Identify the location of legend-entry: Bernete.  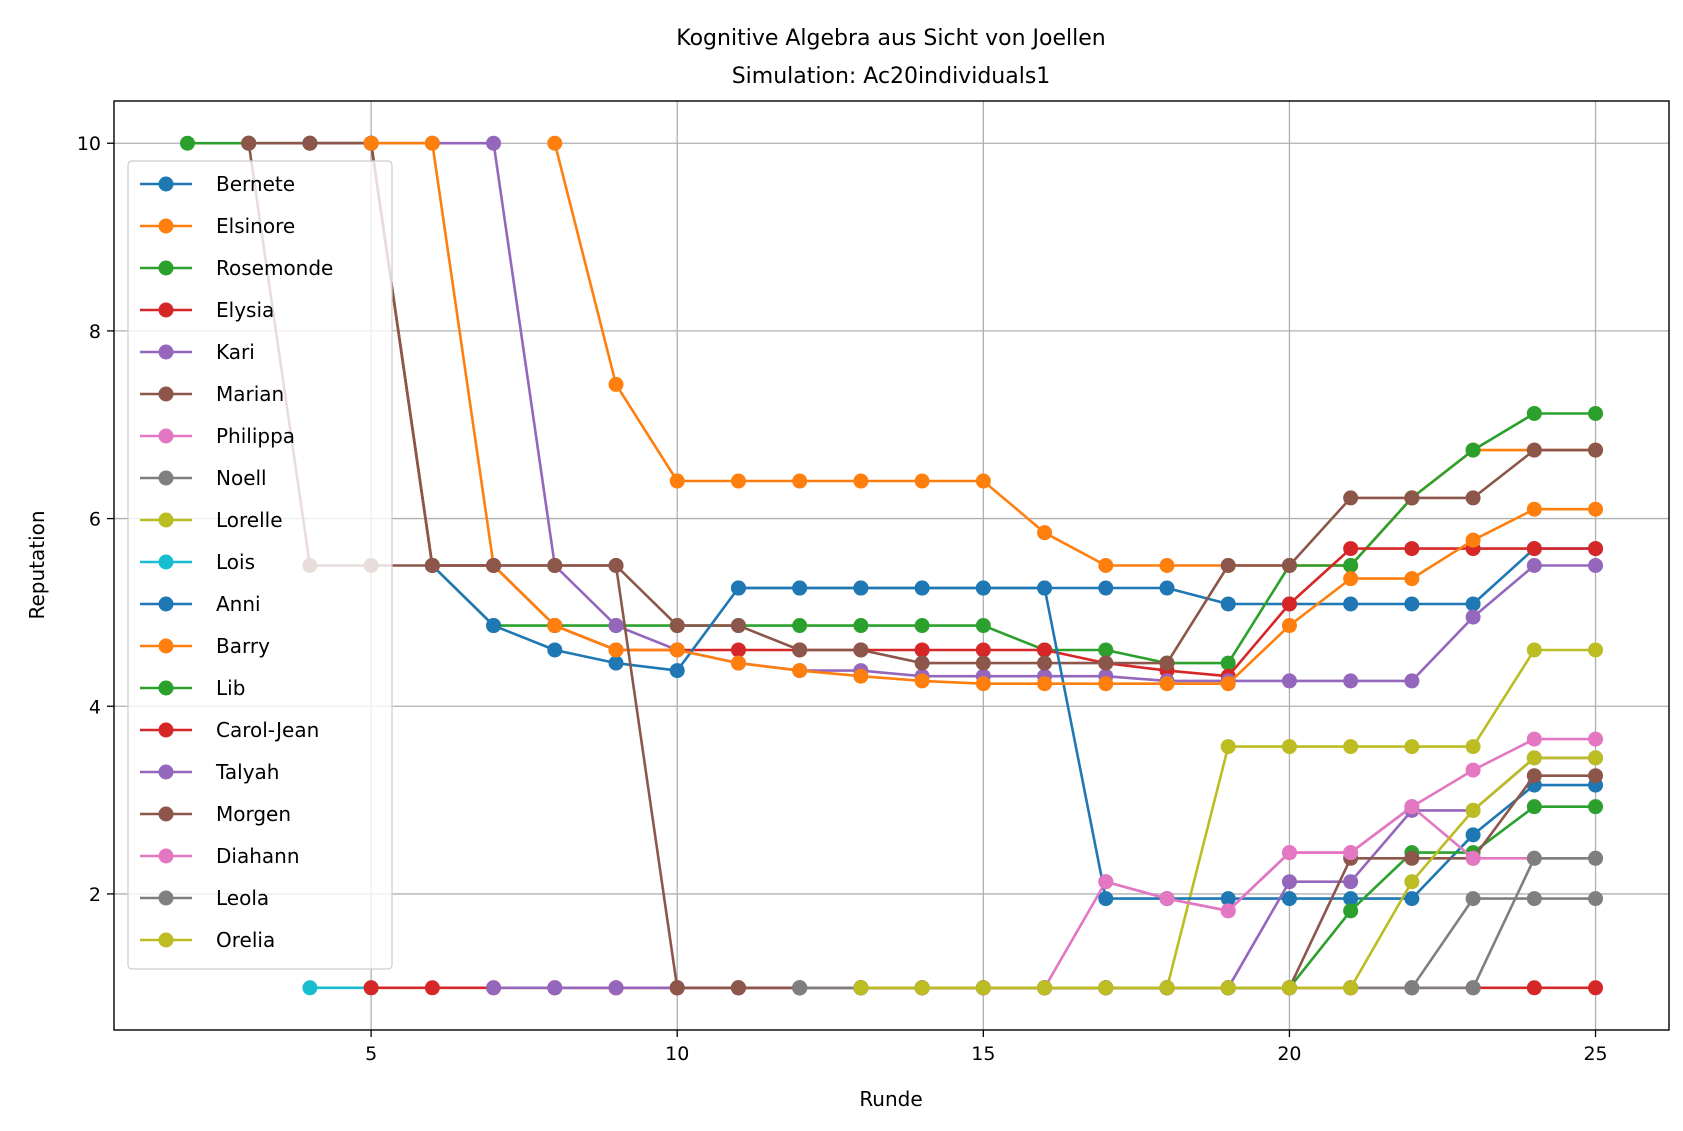
(217, 184).